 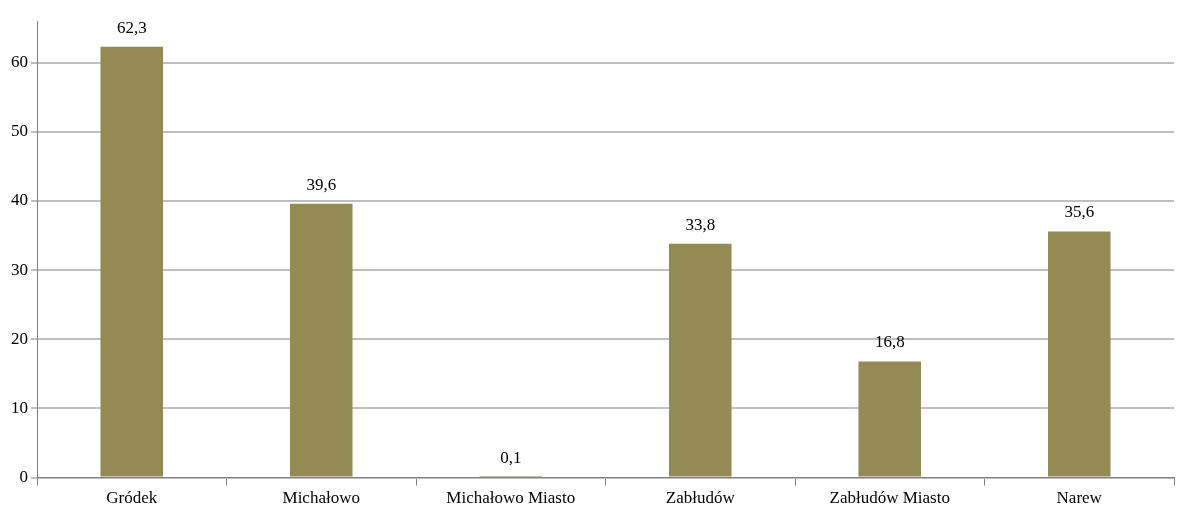 I want to click on y-tick-label: 60, so click(x=19, y=62).